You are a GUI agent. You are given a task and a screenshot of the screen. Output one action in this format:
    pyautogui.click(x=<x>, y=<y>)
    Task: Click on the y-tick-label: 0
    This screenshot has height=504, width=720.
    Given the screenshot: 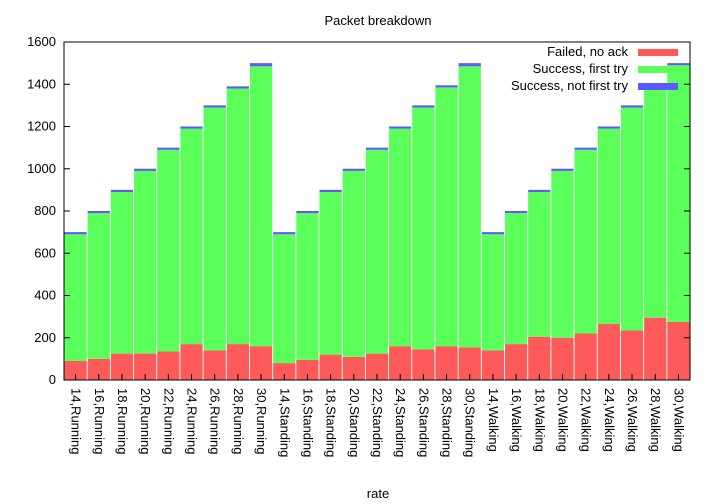 What is the action you would take?
    pyautogui.click(x=52, y=379)
    